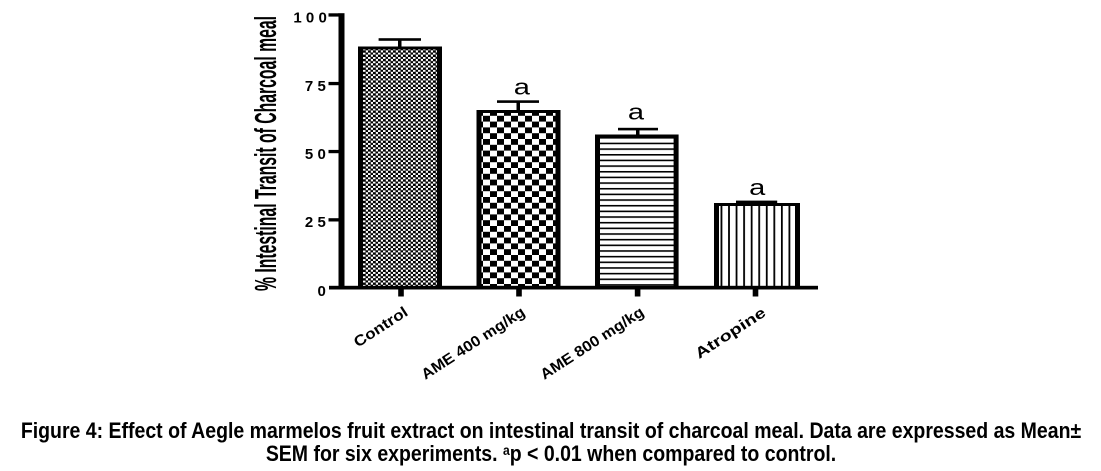 The width and height of the screenshot is (1101, 471). Describe the element at coordinates (381, 327) in the screenshot. I see `svg-text: Control` at that location.